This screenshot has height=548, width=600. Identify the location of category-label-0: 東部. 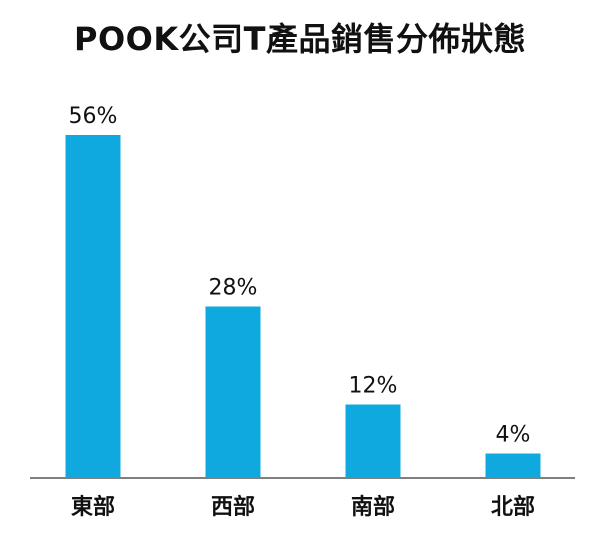
(93, 507).